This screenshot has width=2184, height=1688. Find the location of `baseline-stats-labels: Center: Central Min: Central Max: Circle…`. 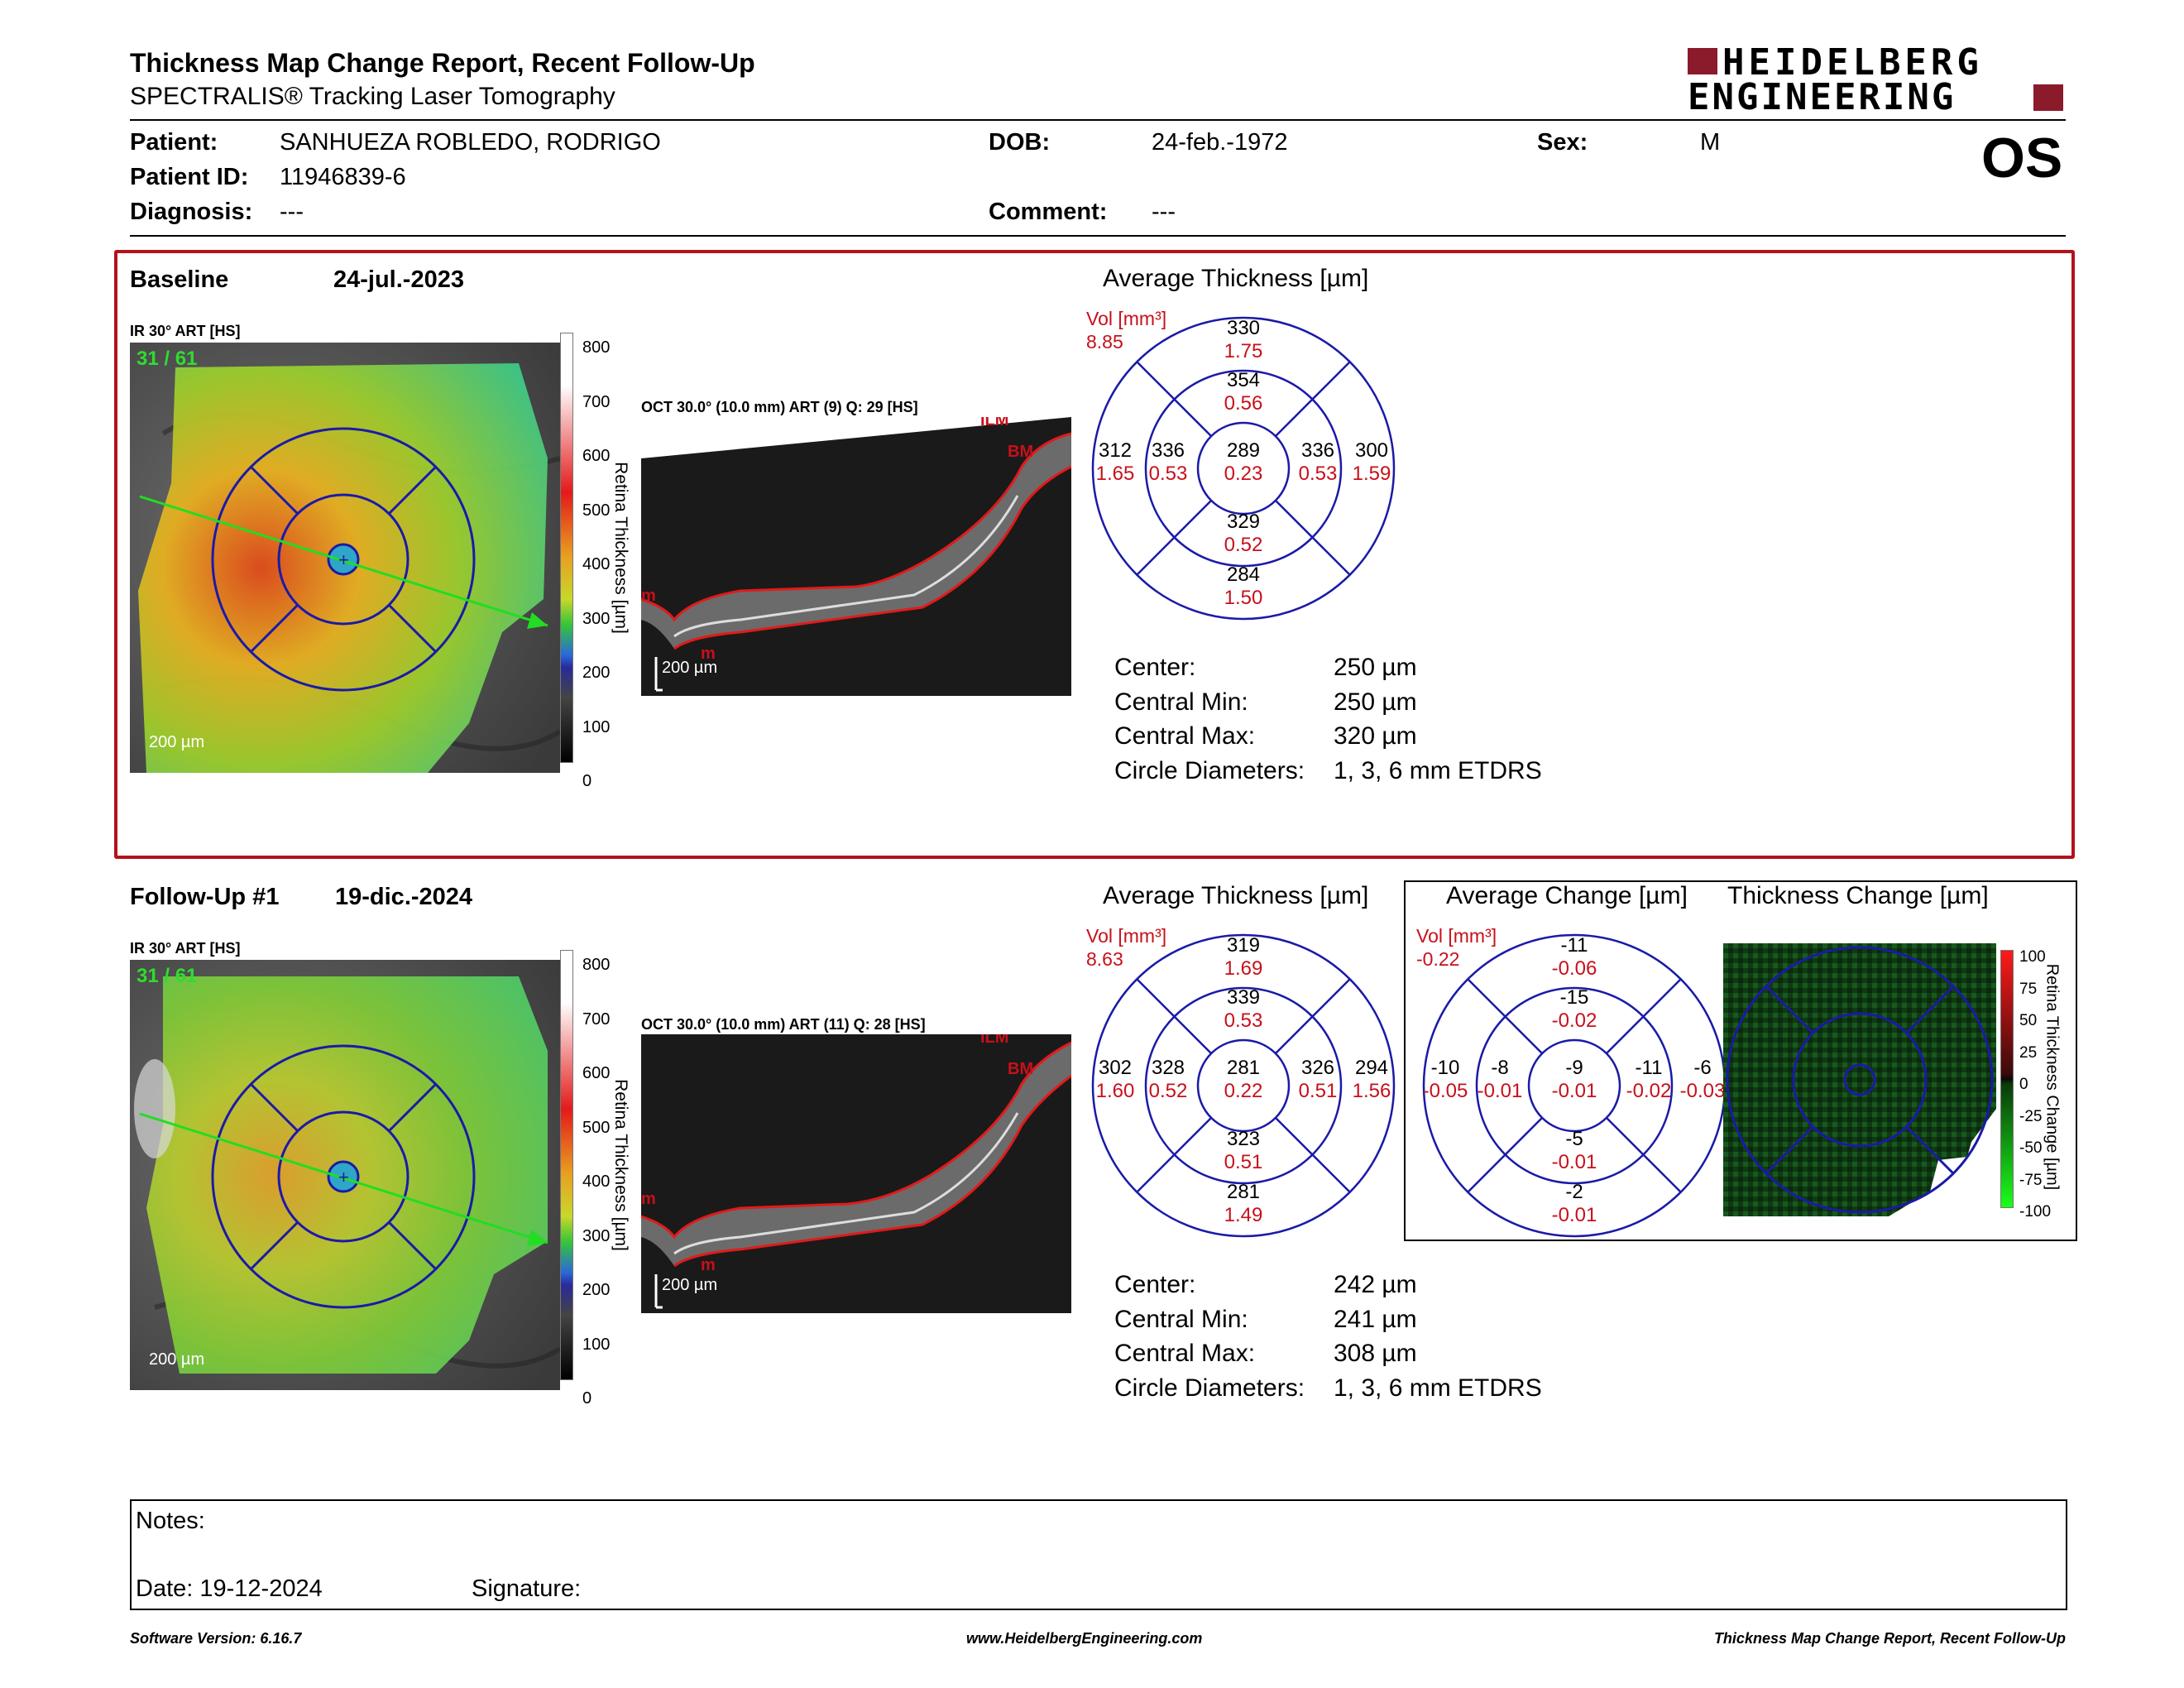

baseline-stats-labels: Center: Central Min: Central Max: Circle… is located at coordinates (1209, 719).